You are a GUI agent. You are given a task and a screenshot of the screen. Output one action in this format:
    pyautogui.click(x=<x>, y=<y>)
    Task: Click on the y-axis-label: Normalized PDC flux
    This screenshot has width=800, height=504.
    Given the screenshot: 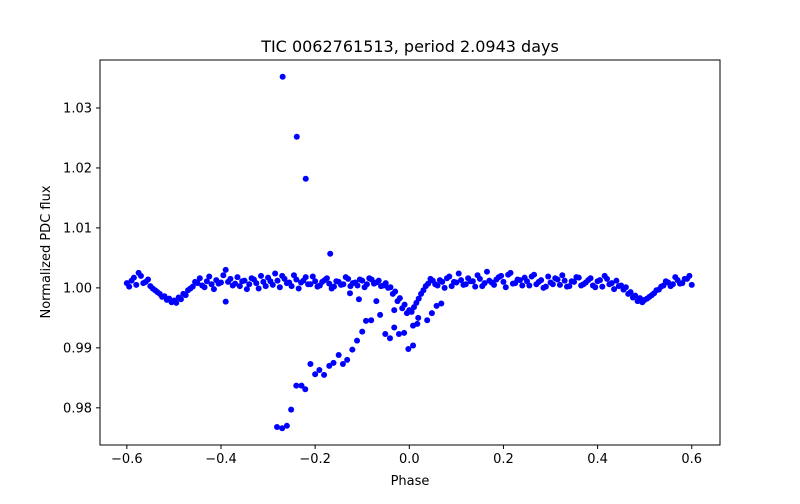 What is the action you would take?
    pyautogui.click(x=46, y=251)
    